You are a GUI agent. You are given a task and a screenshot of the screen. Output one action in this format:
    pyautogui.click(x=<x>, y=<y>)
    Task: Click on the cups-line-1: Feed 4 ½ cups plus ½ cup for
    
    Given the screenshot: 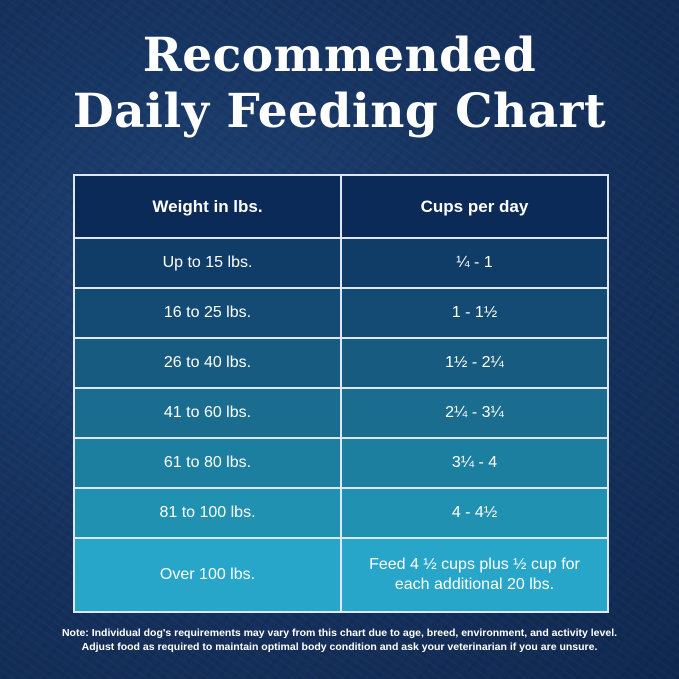 What is the action you would take?
    pyautogui.click(x=474, y=564)
    